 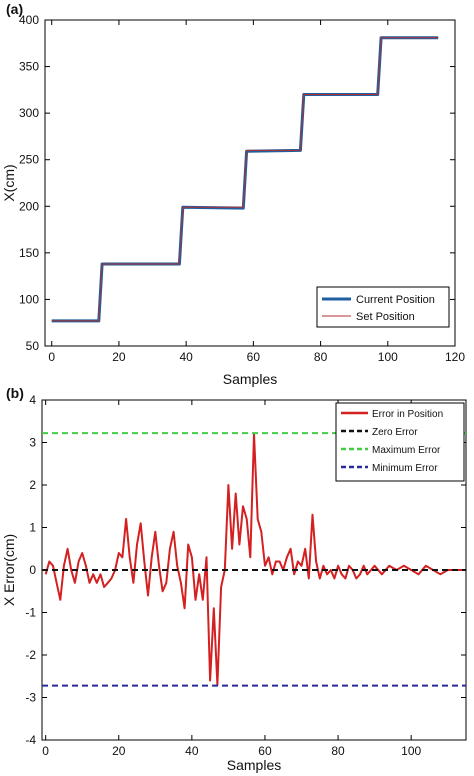 I want to click on y-tick-label: -3, so click(x=30, y=698).